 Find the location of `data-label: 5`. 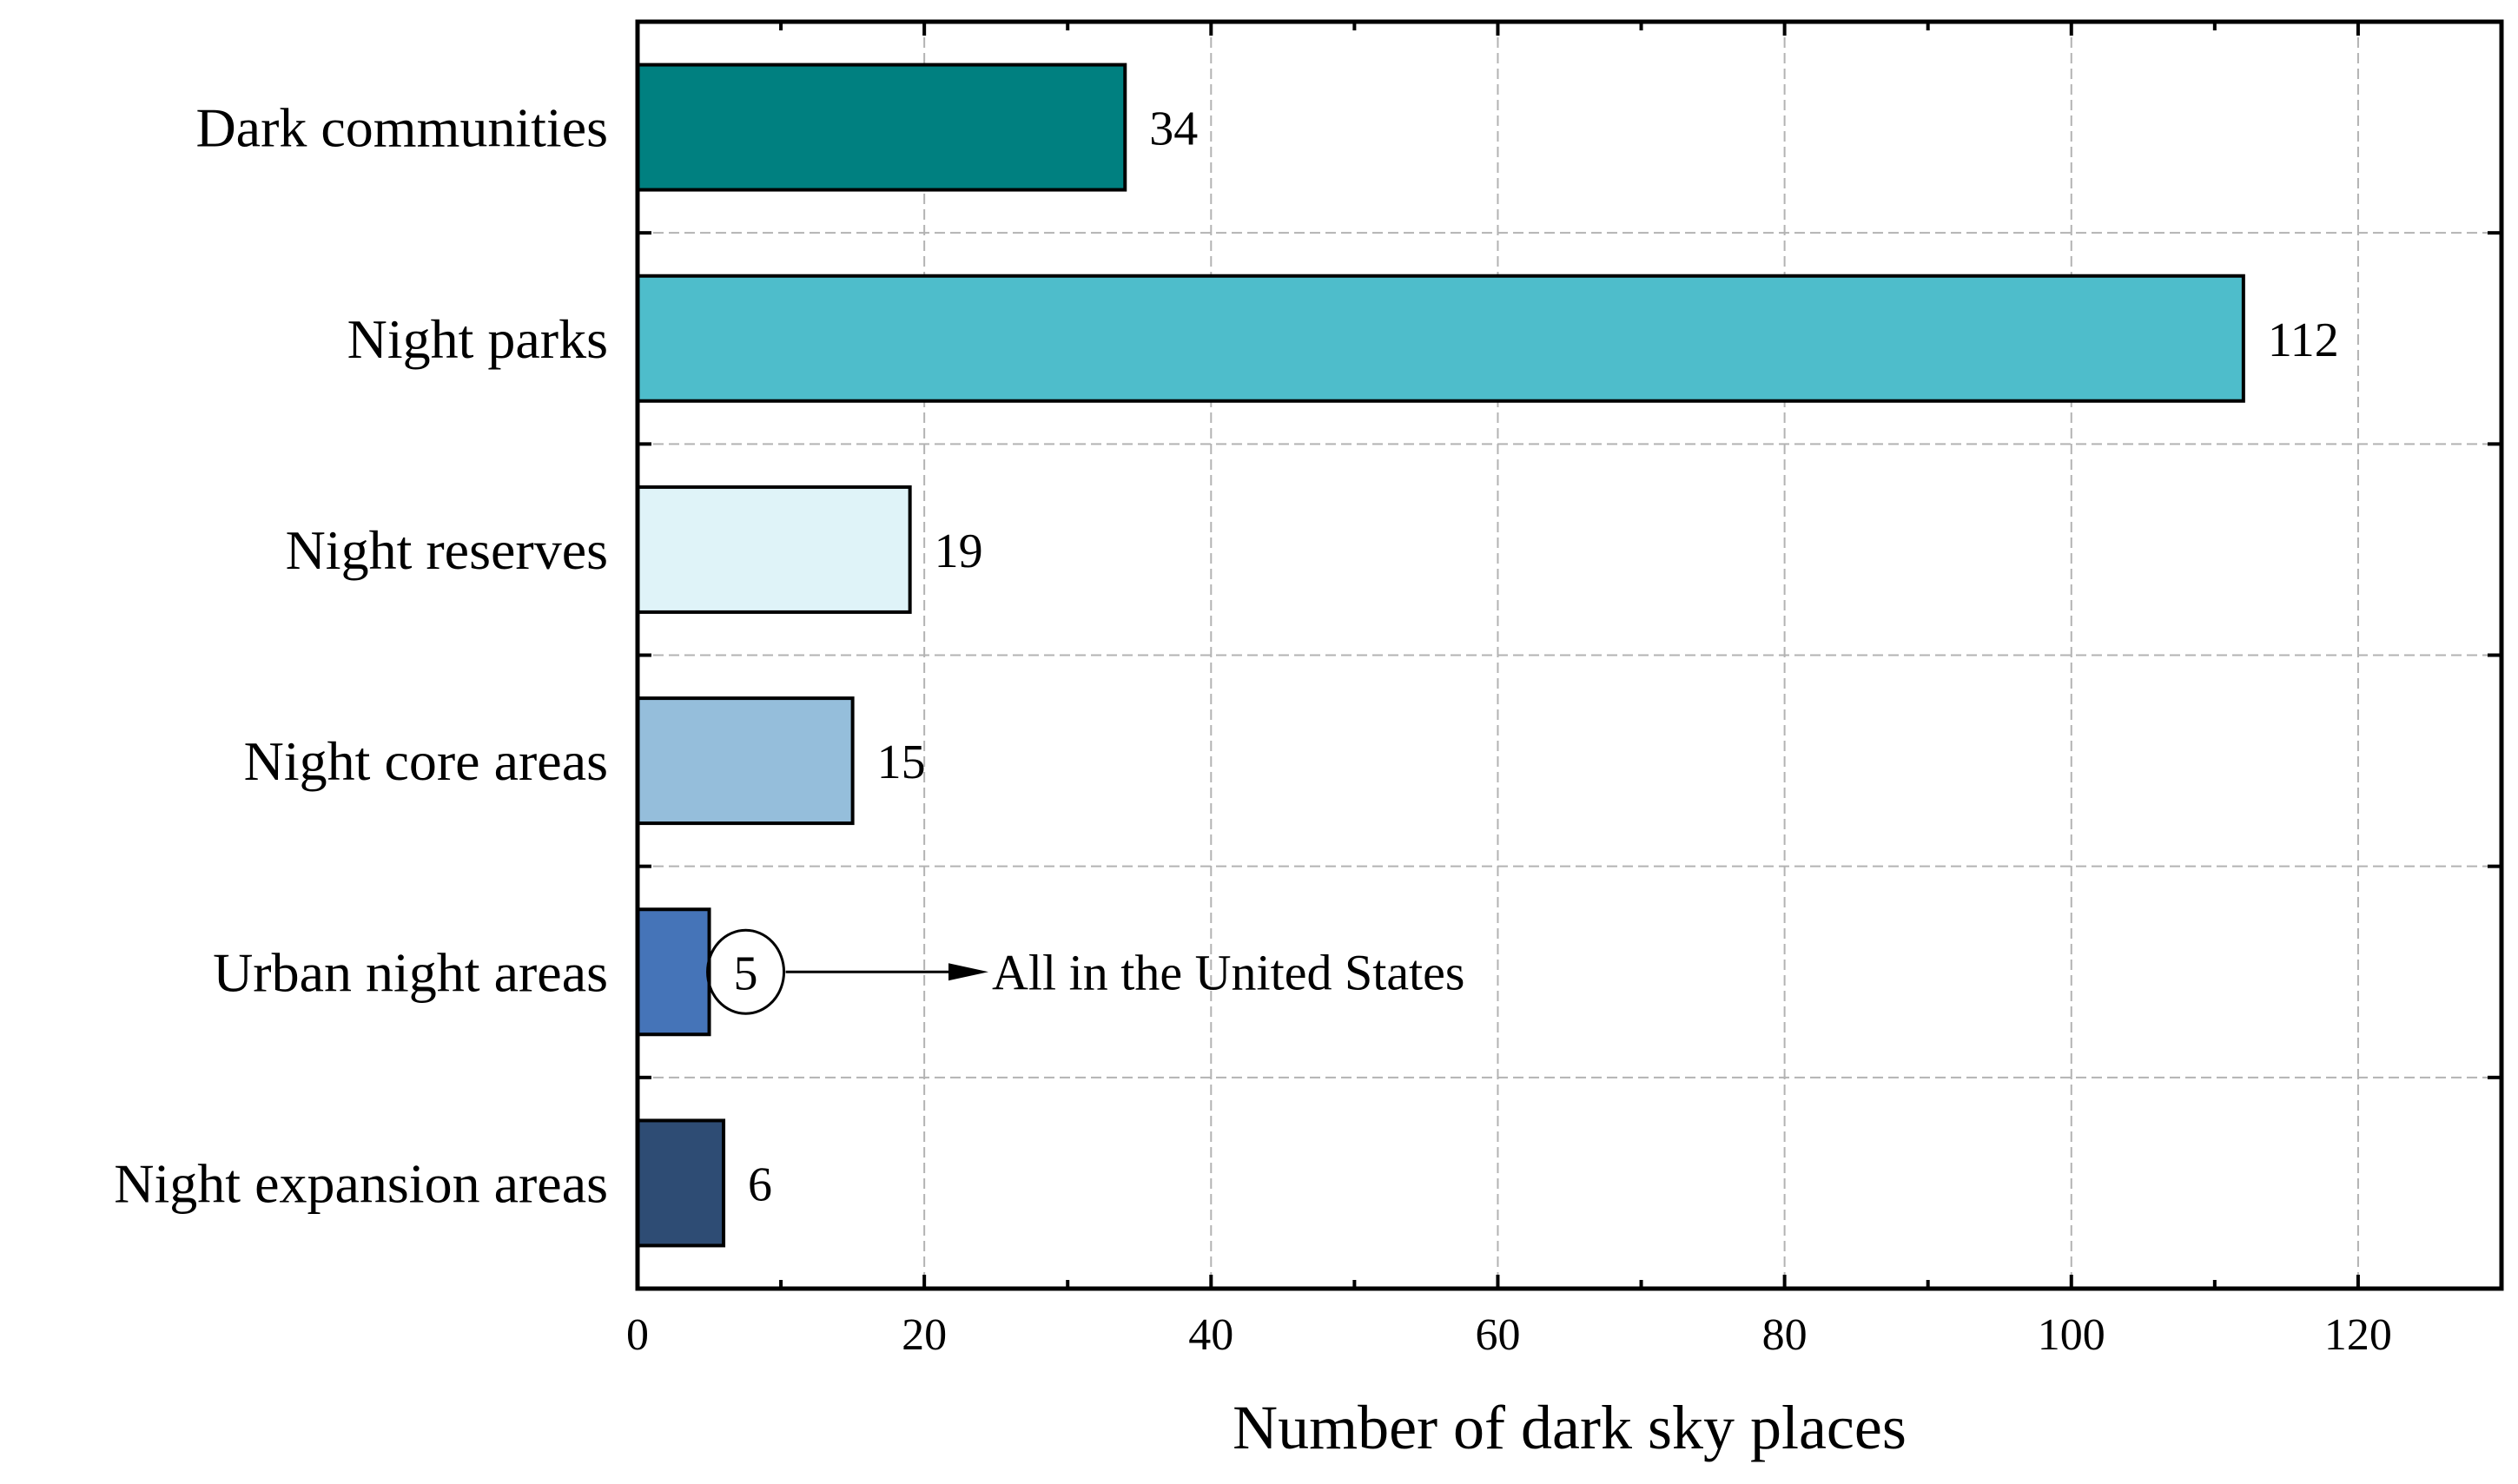

data-label: 5 is located at coordinates (746, 973).